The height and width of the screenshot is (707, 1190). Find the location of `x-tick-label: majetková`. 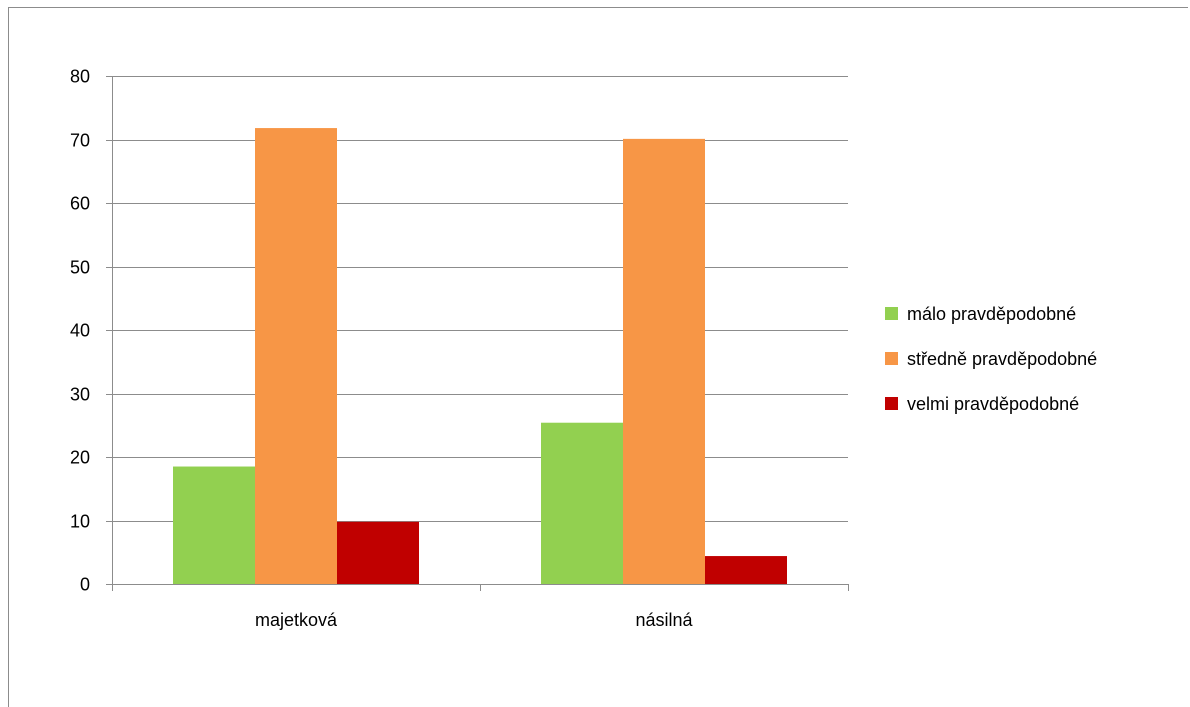

x-tick-label: majetková is located at coordinates (296, 620).